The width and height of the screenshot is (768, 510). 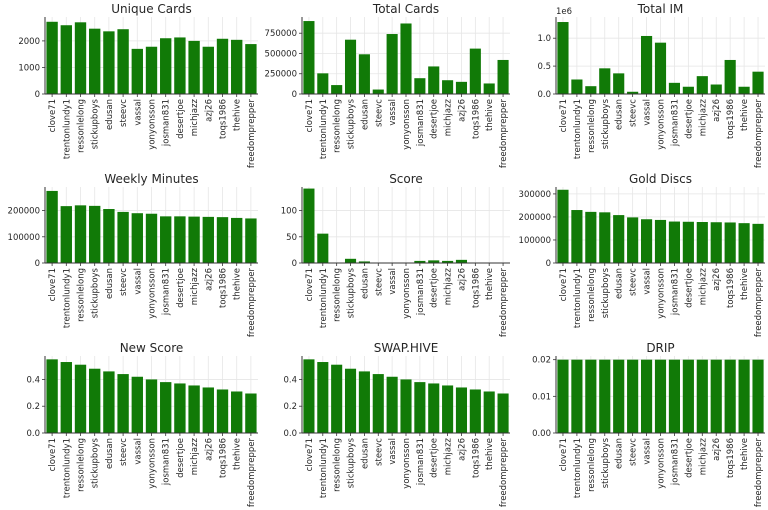 What do you see at coordinates (222, 240) in the screenshot?
I see `bar-toqs1986` at bounding box center [222, 240].